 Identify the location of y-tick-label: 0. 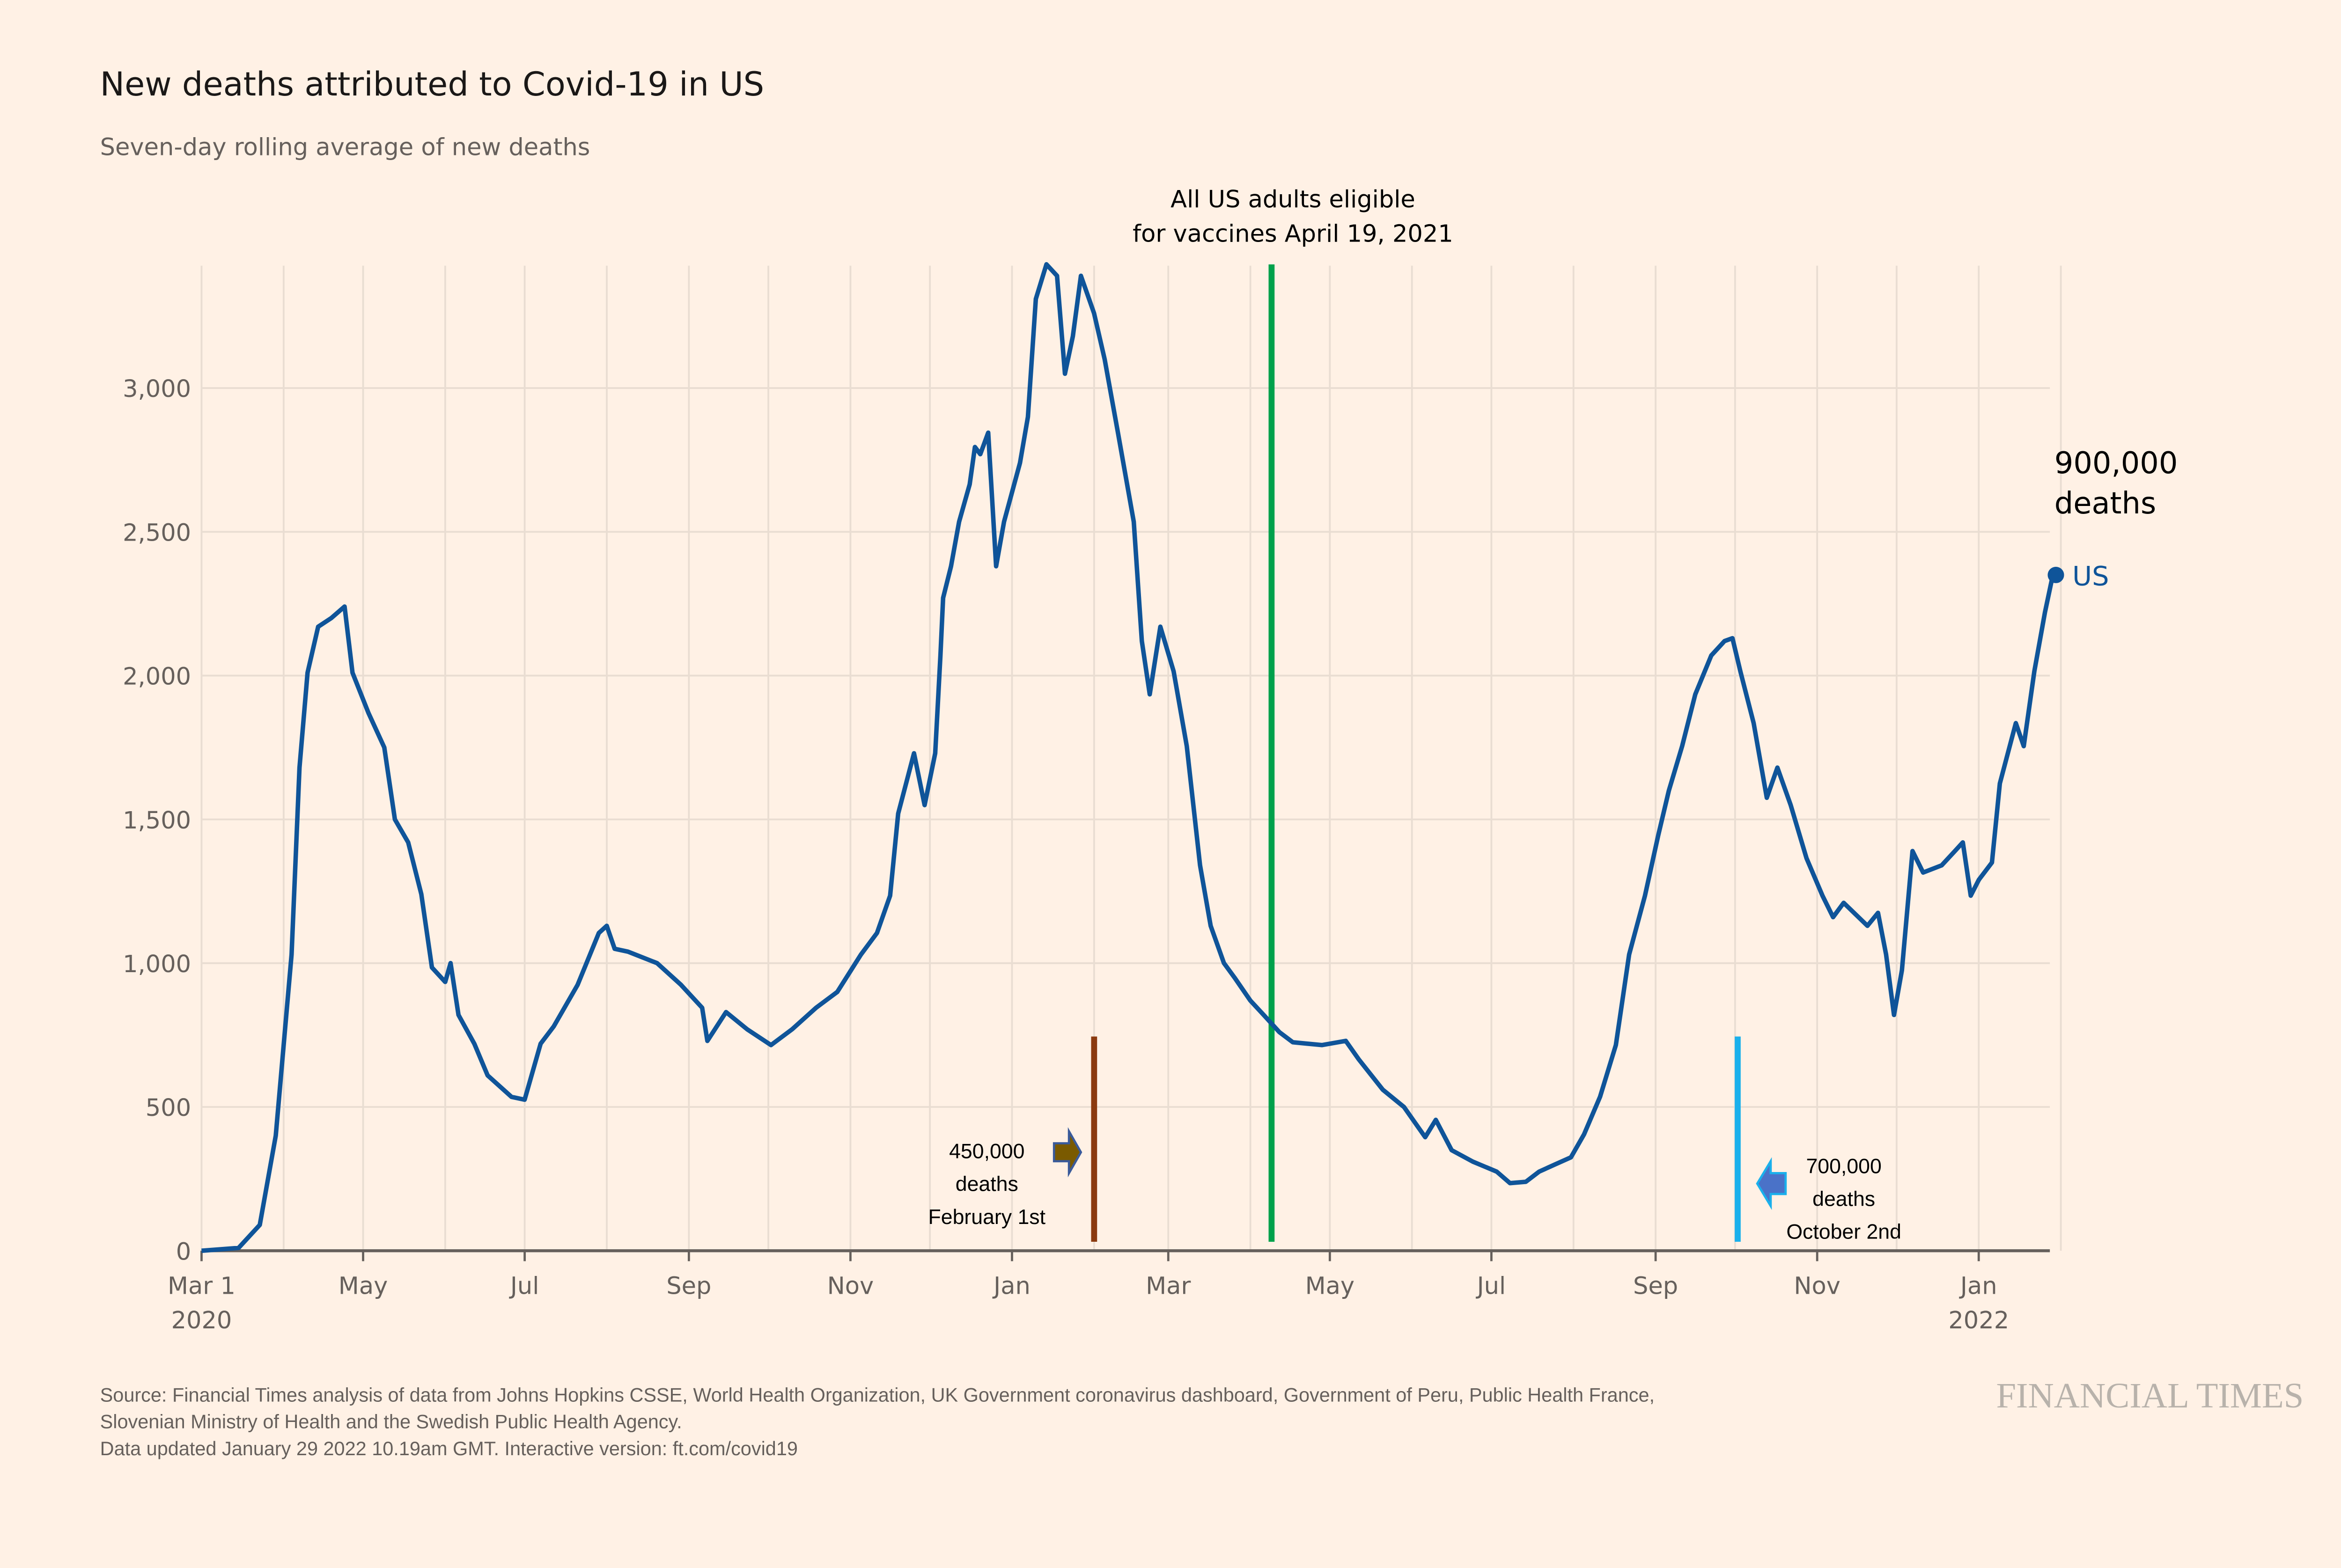
(183, 1252).